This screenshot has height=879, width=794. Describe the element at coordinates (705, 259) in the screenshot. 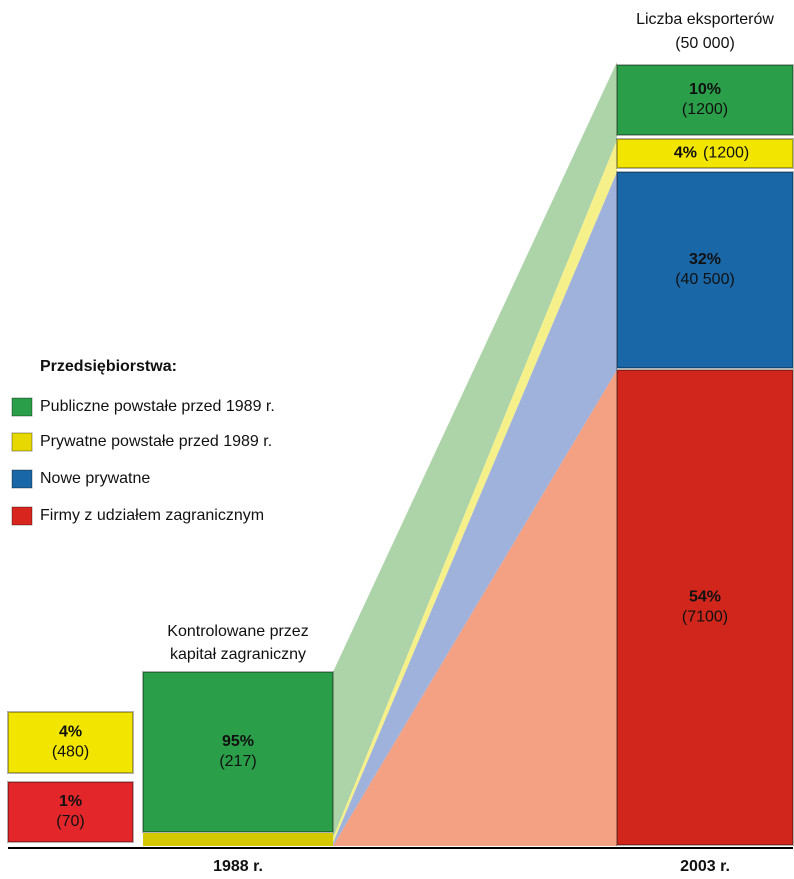

I see `block-percent: 32%` at that location.